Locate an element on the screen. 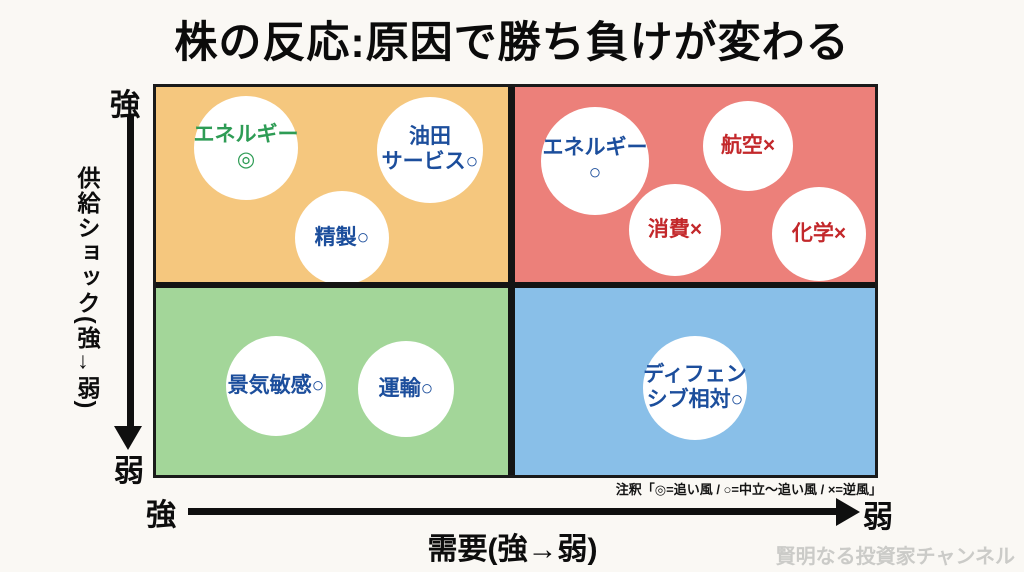 Image resolution: width=1024 pixels, height=572 pixels. bubble-label-line2: ◎ is located at coordinates (246, 159).